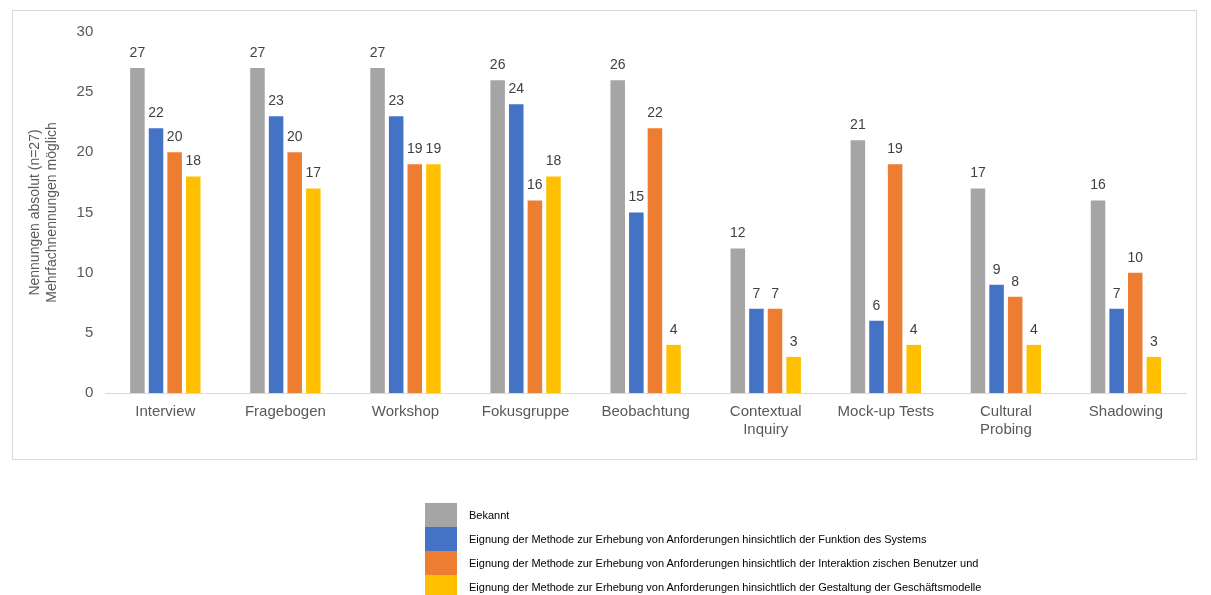 Image resolution: width=1211 pixels, height=595 pixels. I want to click on data-label: 9, so click(996, 268).